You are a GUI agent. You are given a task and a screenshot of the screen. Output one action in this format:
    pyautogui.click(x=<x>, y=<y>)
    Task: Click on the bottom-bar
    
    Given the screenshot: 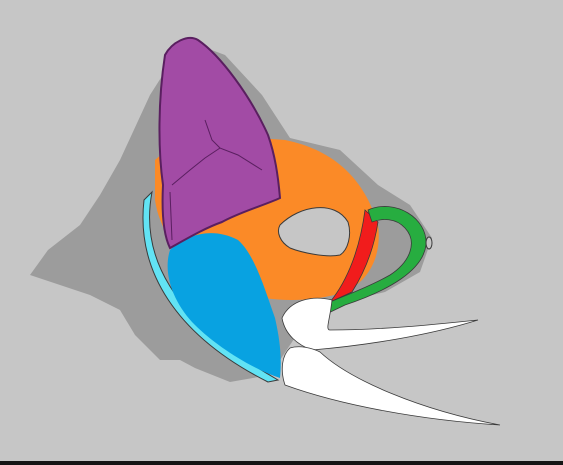 What is the action you would take?
    pyautogui.click(x=281, y=463)
    